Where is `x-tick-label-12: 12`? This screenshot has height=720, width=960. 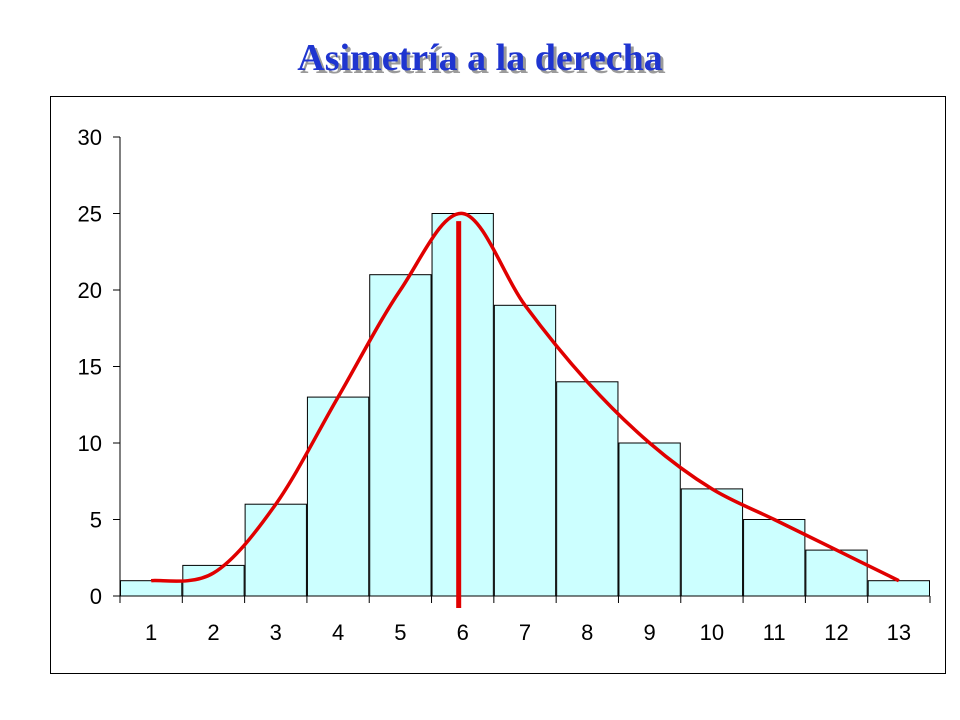
x-tick-label-12: 12 is located at coordinates (836, 632).